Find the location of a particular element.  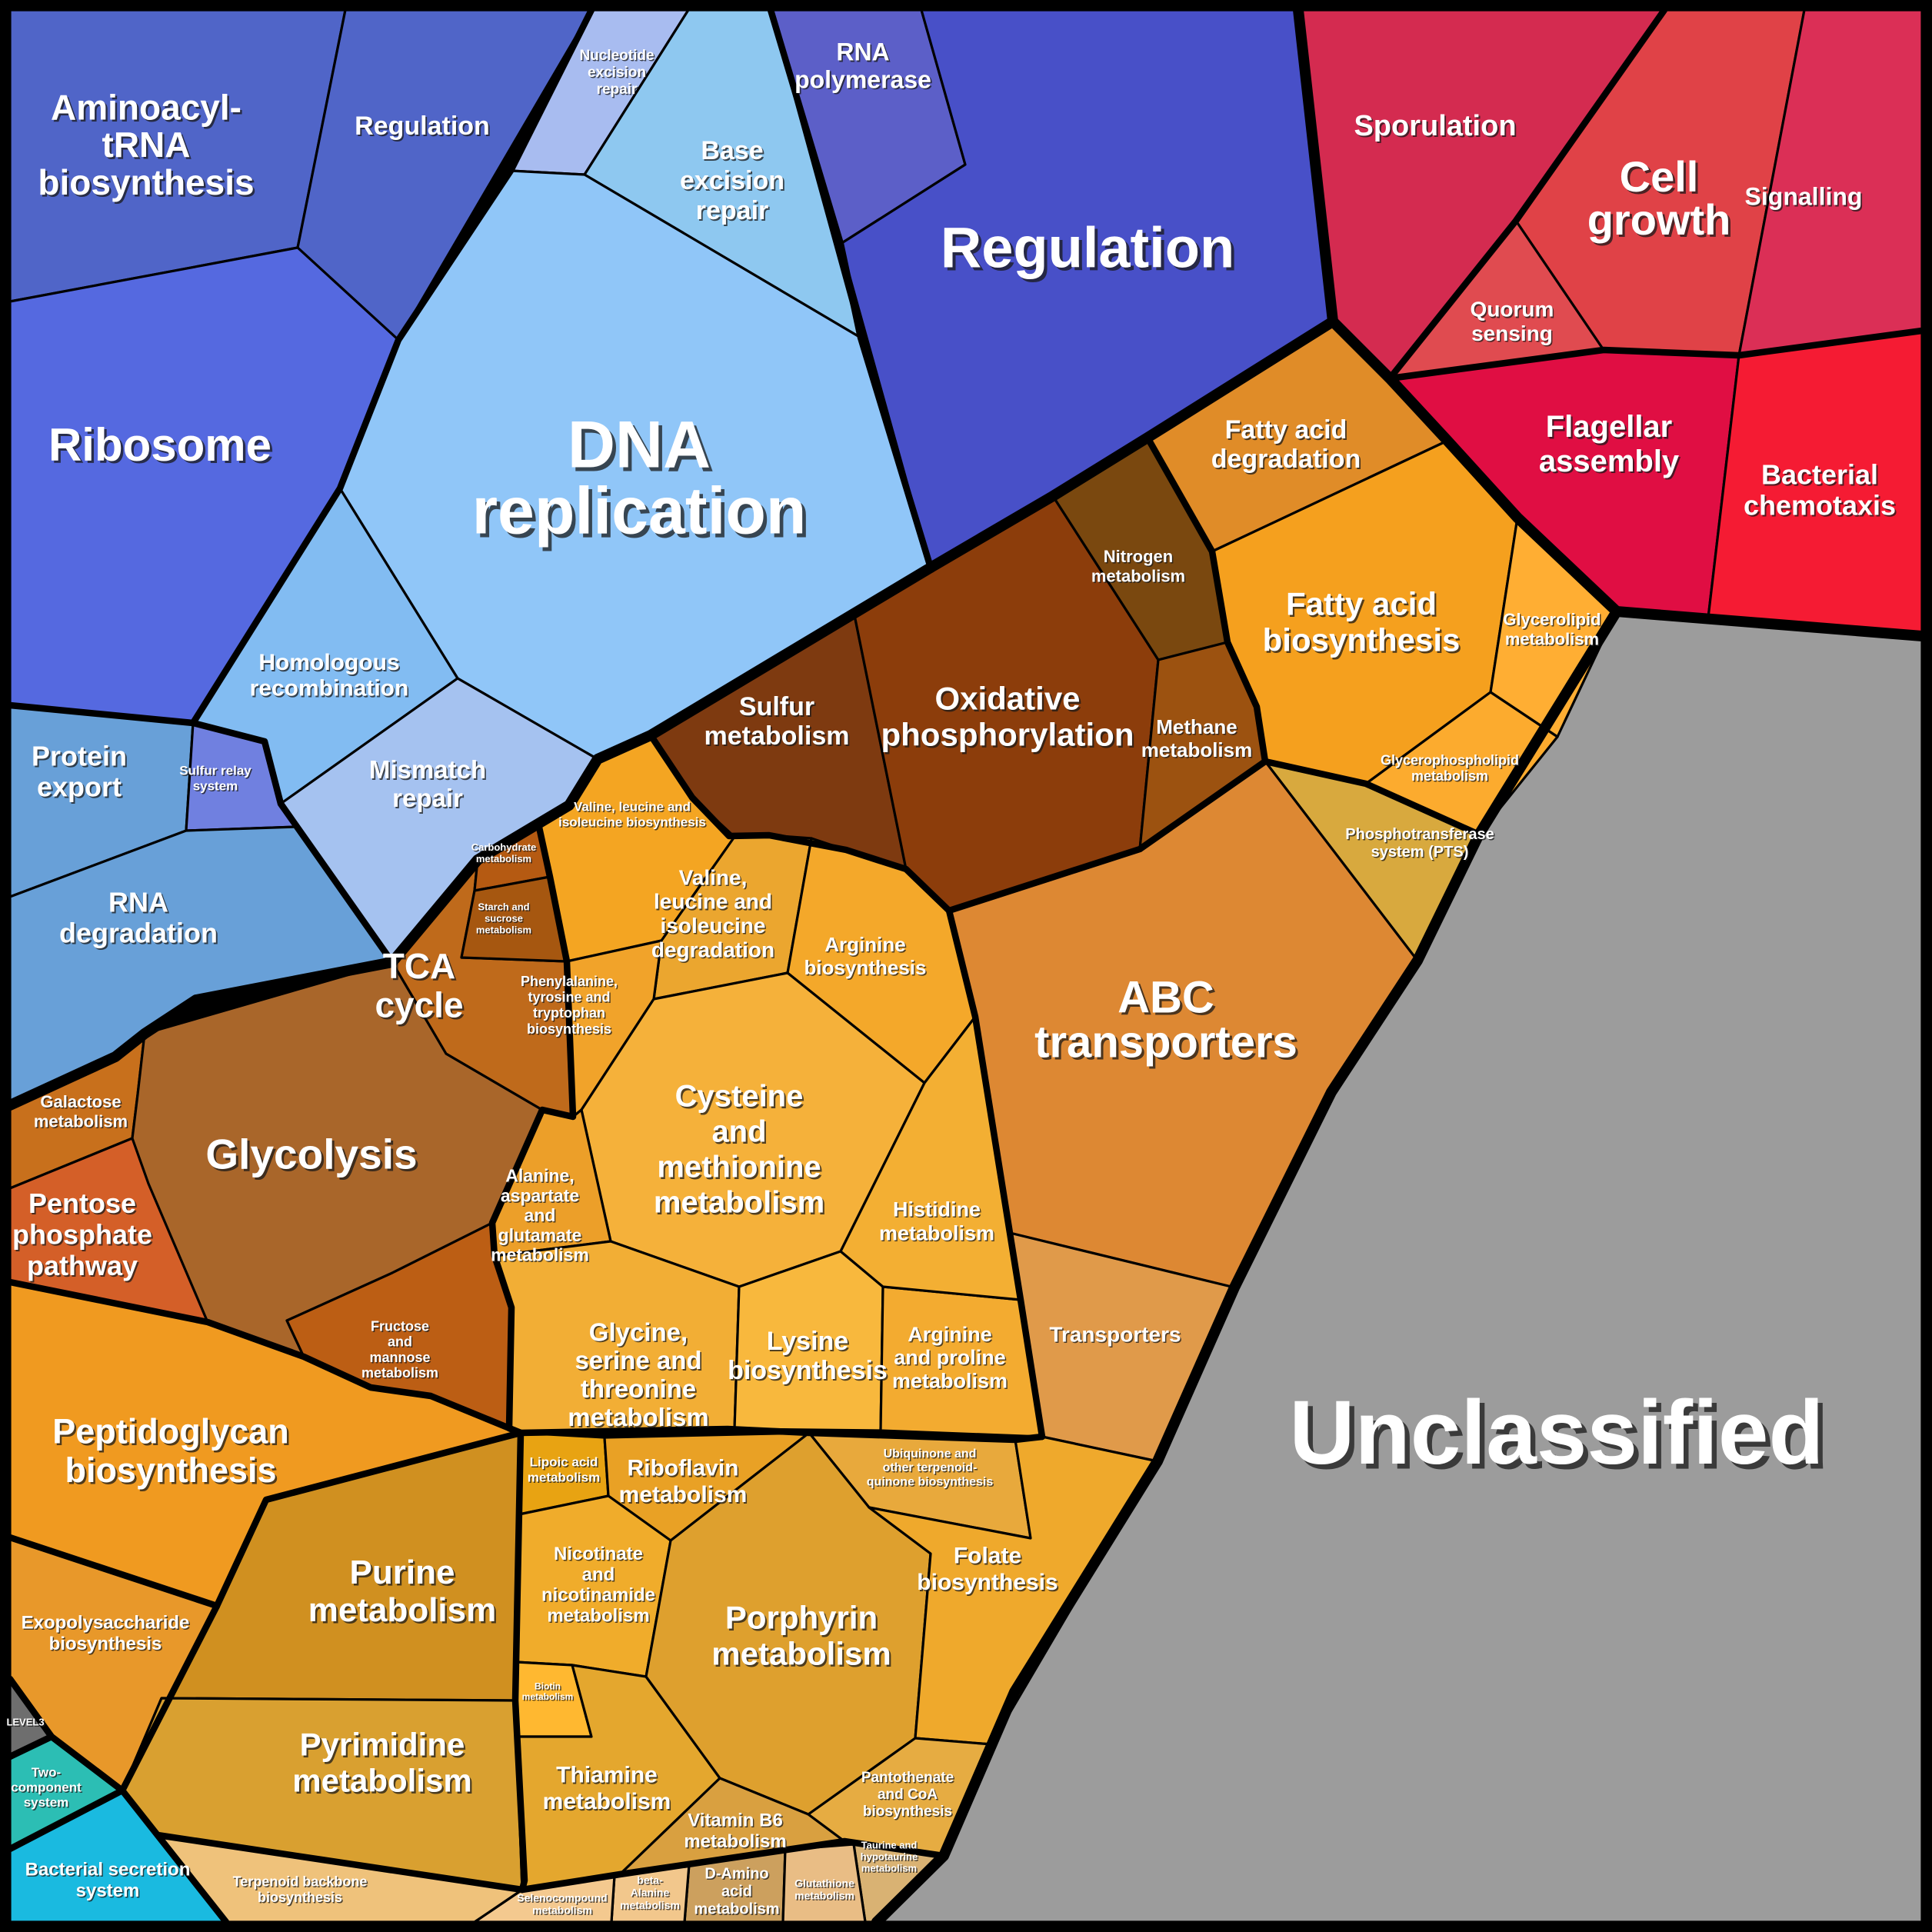

svg-text: transporters is located at coordinates (1165, 1042).